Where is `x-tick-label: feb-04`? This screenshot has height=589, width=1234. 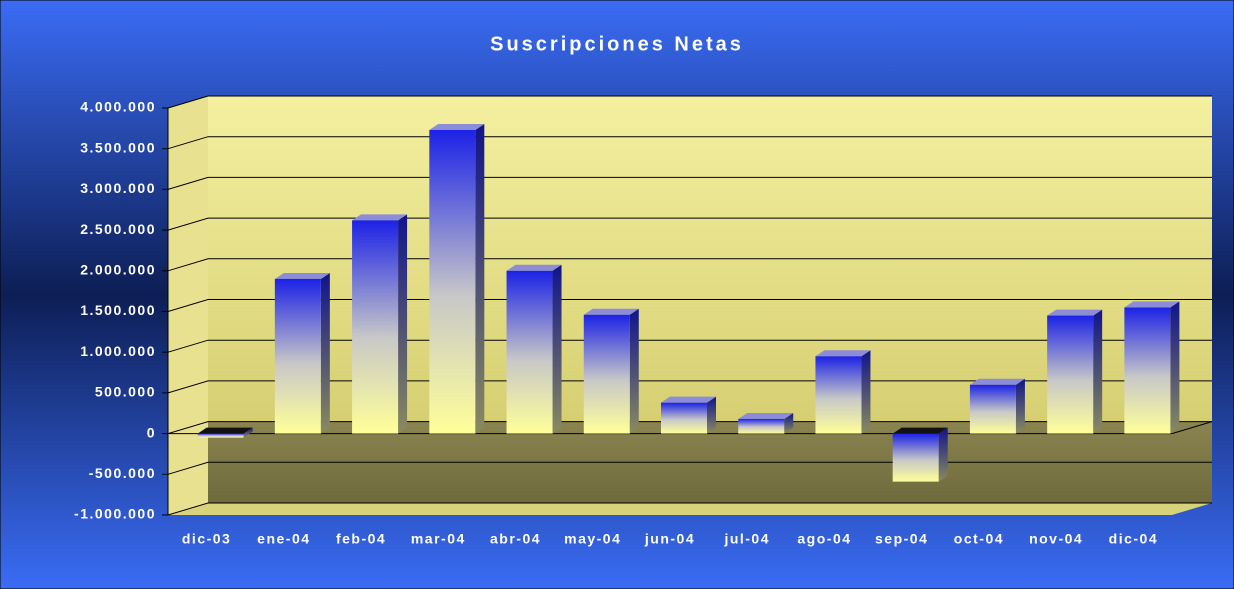 x-tick-label: feb-04 is located at coordinates (361, 539).